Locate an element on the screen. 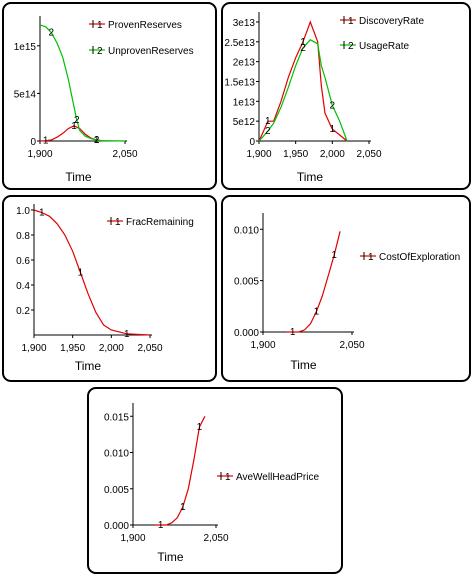  series-line-DiscoveryRate is located at coordinates (303, 81).